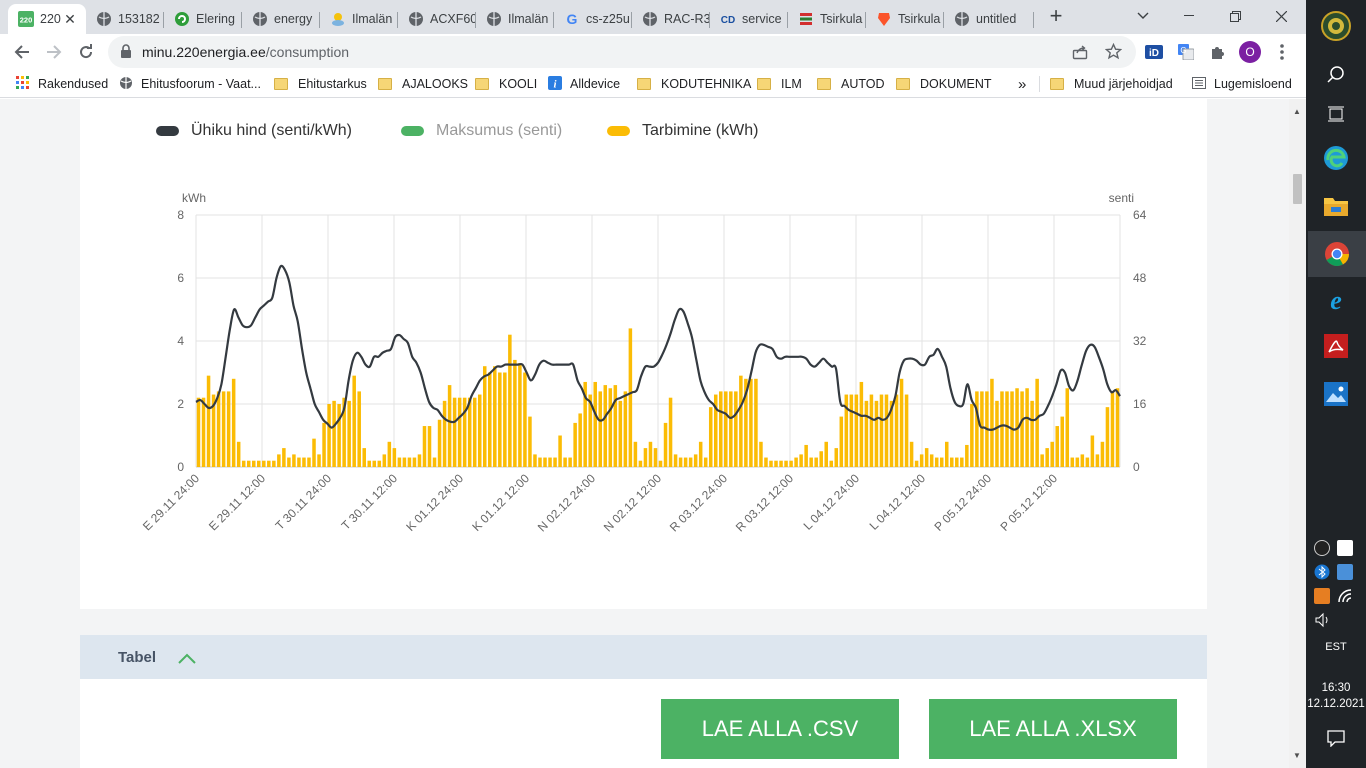 The image size is (1366, 768). What do you see at coordinates (1154, 52) in the screenshot?
I see `id-extension-icon: iD` at bounding box center [1154, 52].